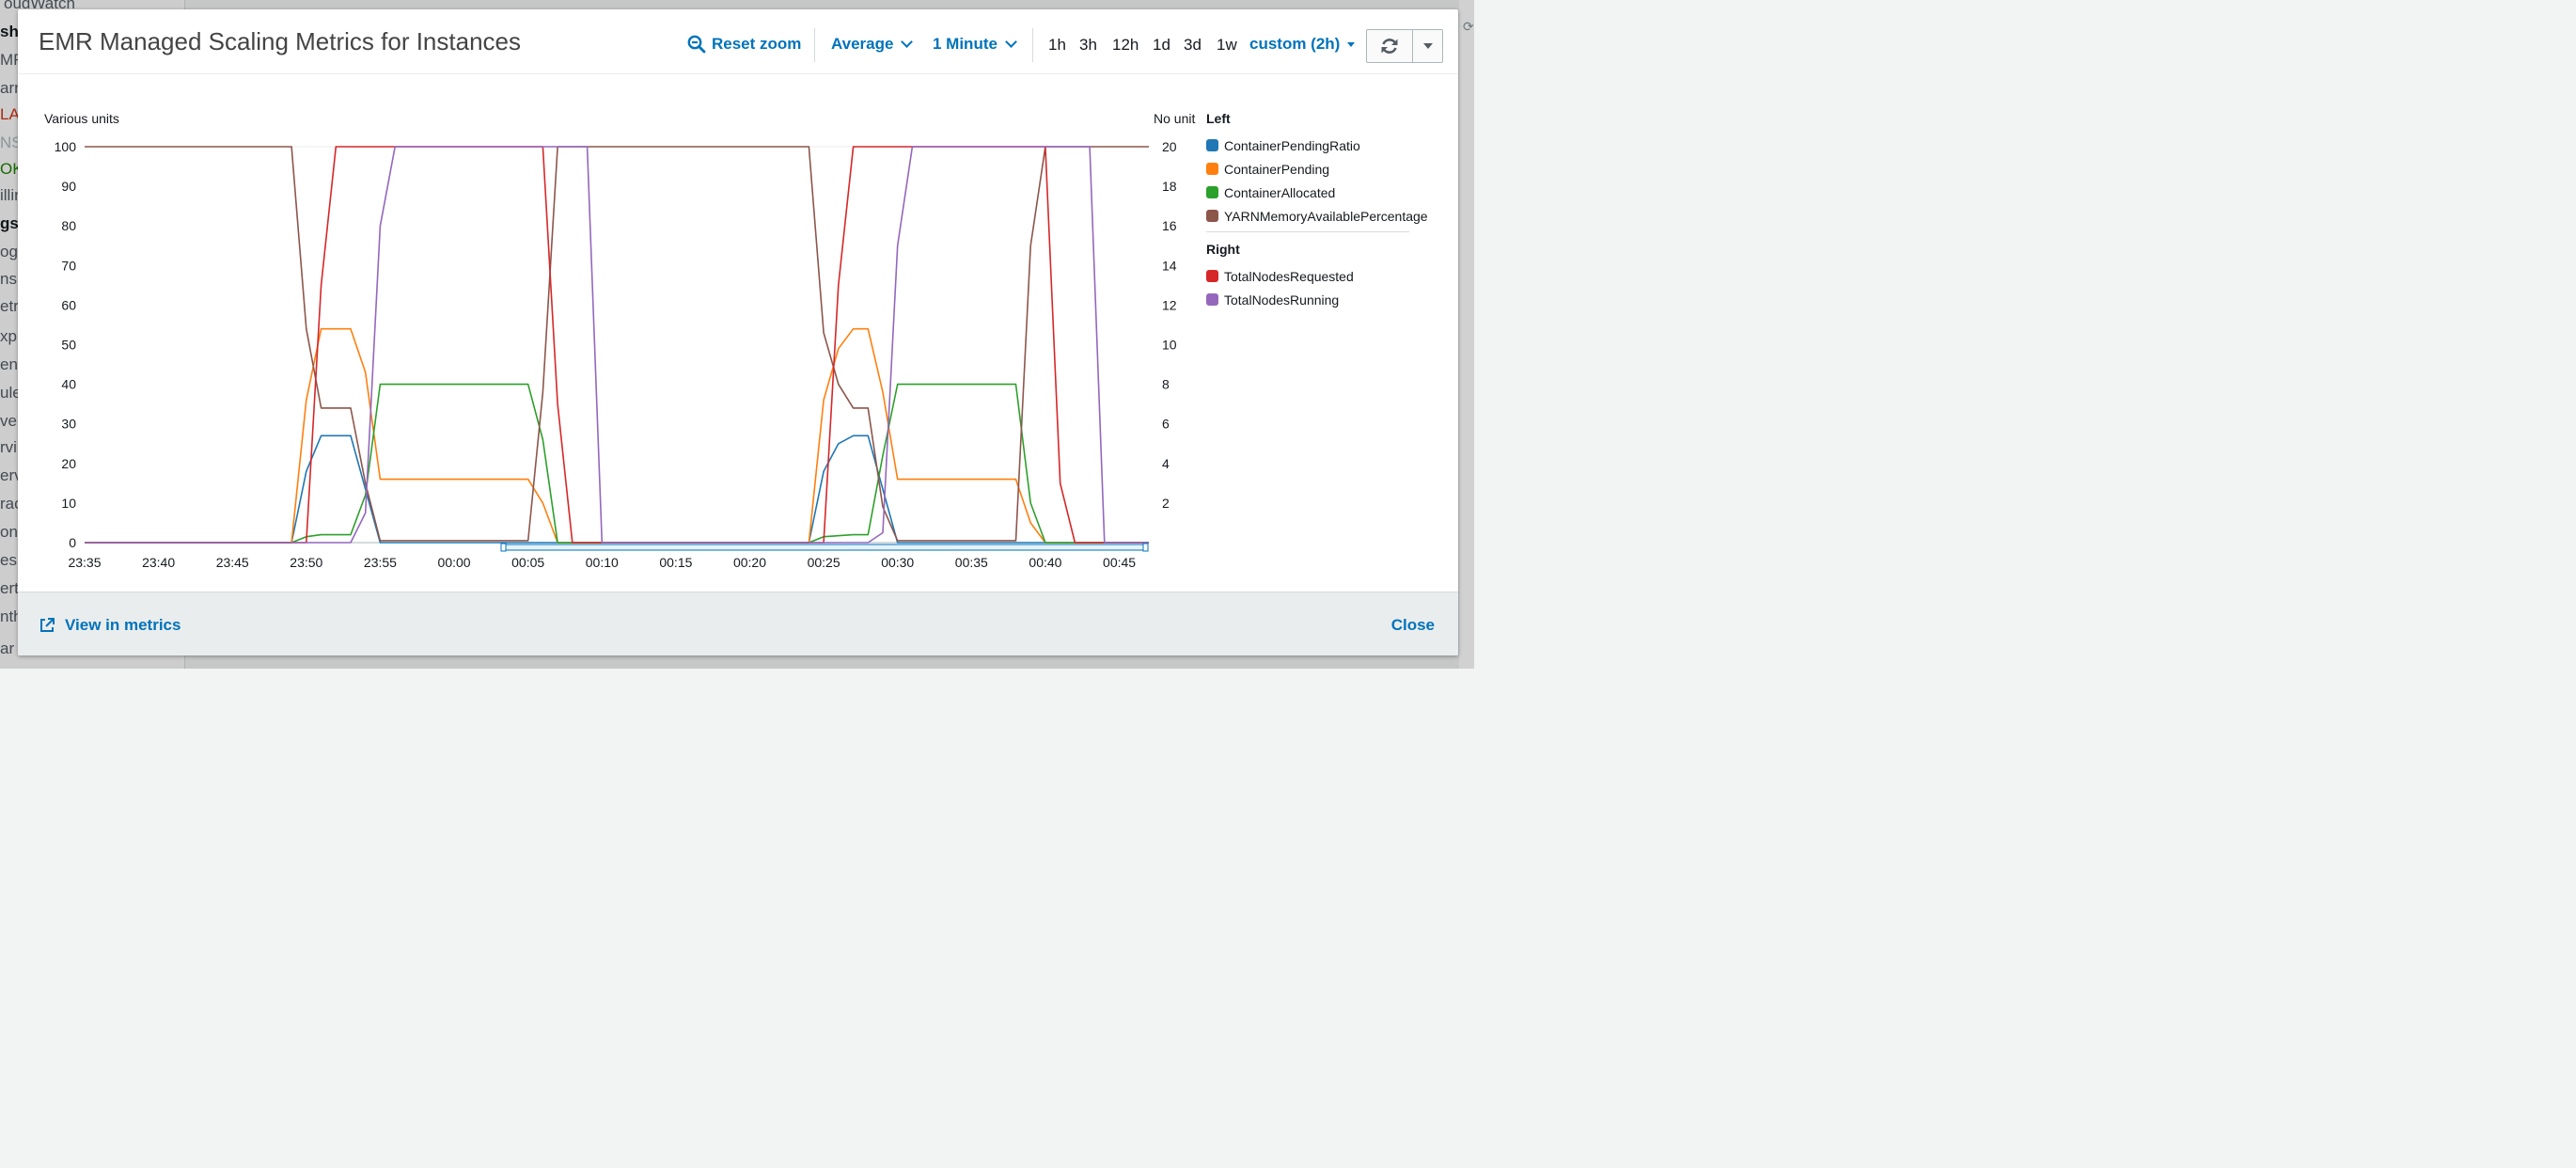  What do you see at coordinates (69, 503) in the screenshot?
I see `left-tick-label: 10` at bounding box center [69, 503].